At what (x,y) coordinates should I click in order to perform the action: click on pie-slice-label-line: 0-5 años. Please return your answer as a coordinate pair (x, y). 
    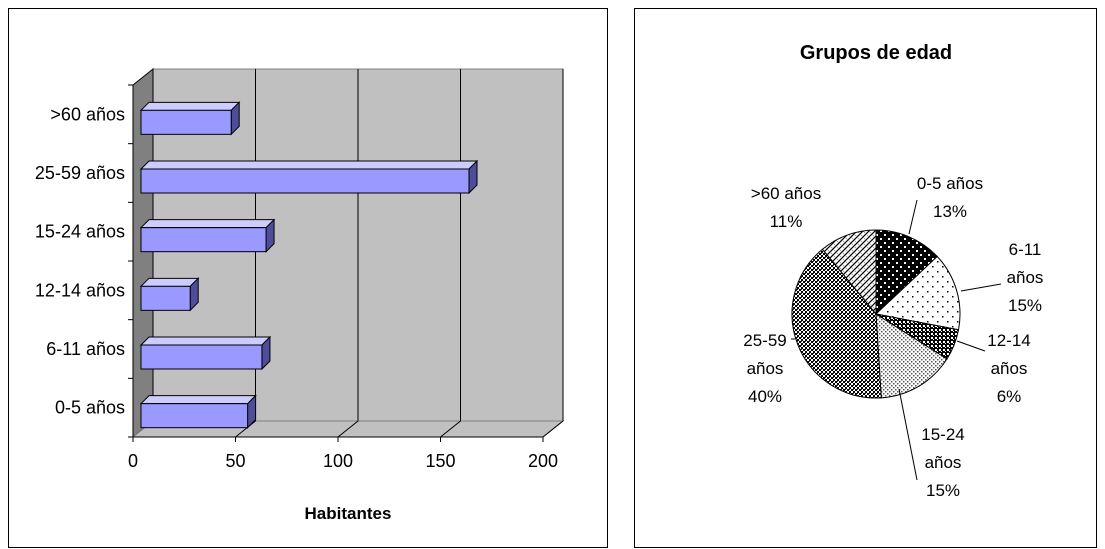
    Looking at the image, I should click on (950, 183).